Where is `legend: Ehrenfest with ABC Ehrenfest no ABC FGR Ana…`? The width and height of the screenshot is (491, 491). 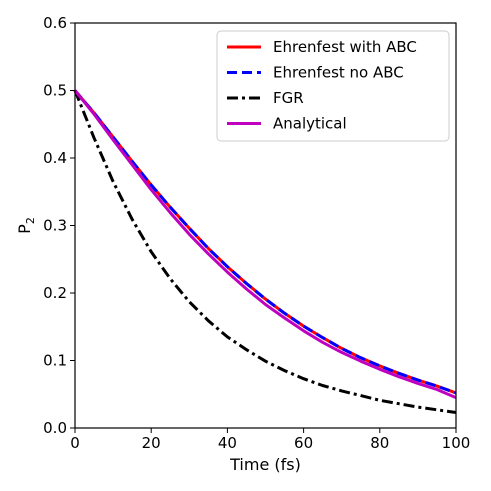
legend: Ehrenfest with ABC Ehrenfest no ABC FGR Ana… is located at coordinates (333, 86).